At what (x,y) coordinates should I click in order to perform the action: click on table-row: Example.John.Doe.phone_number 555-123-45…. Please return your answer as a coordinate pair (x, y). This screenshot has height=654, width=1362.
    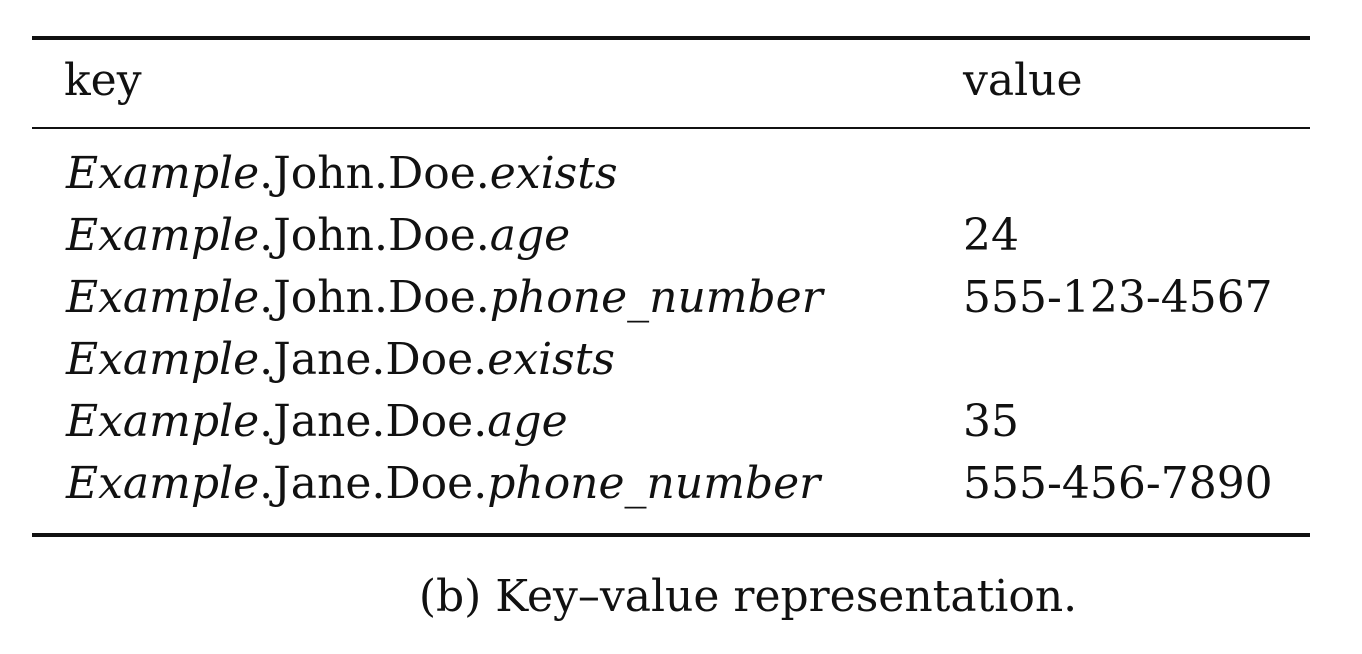
    Looking at the image, I should click on (681, 298).